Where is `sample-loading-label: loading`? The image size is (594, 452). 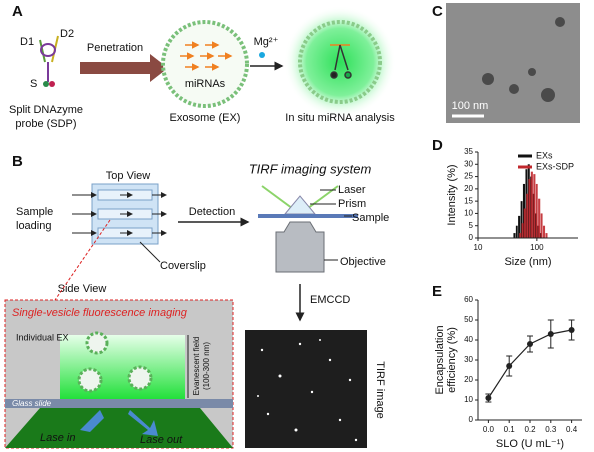
sample-loading-label: loading is located at coordinates (33, 226).